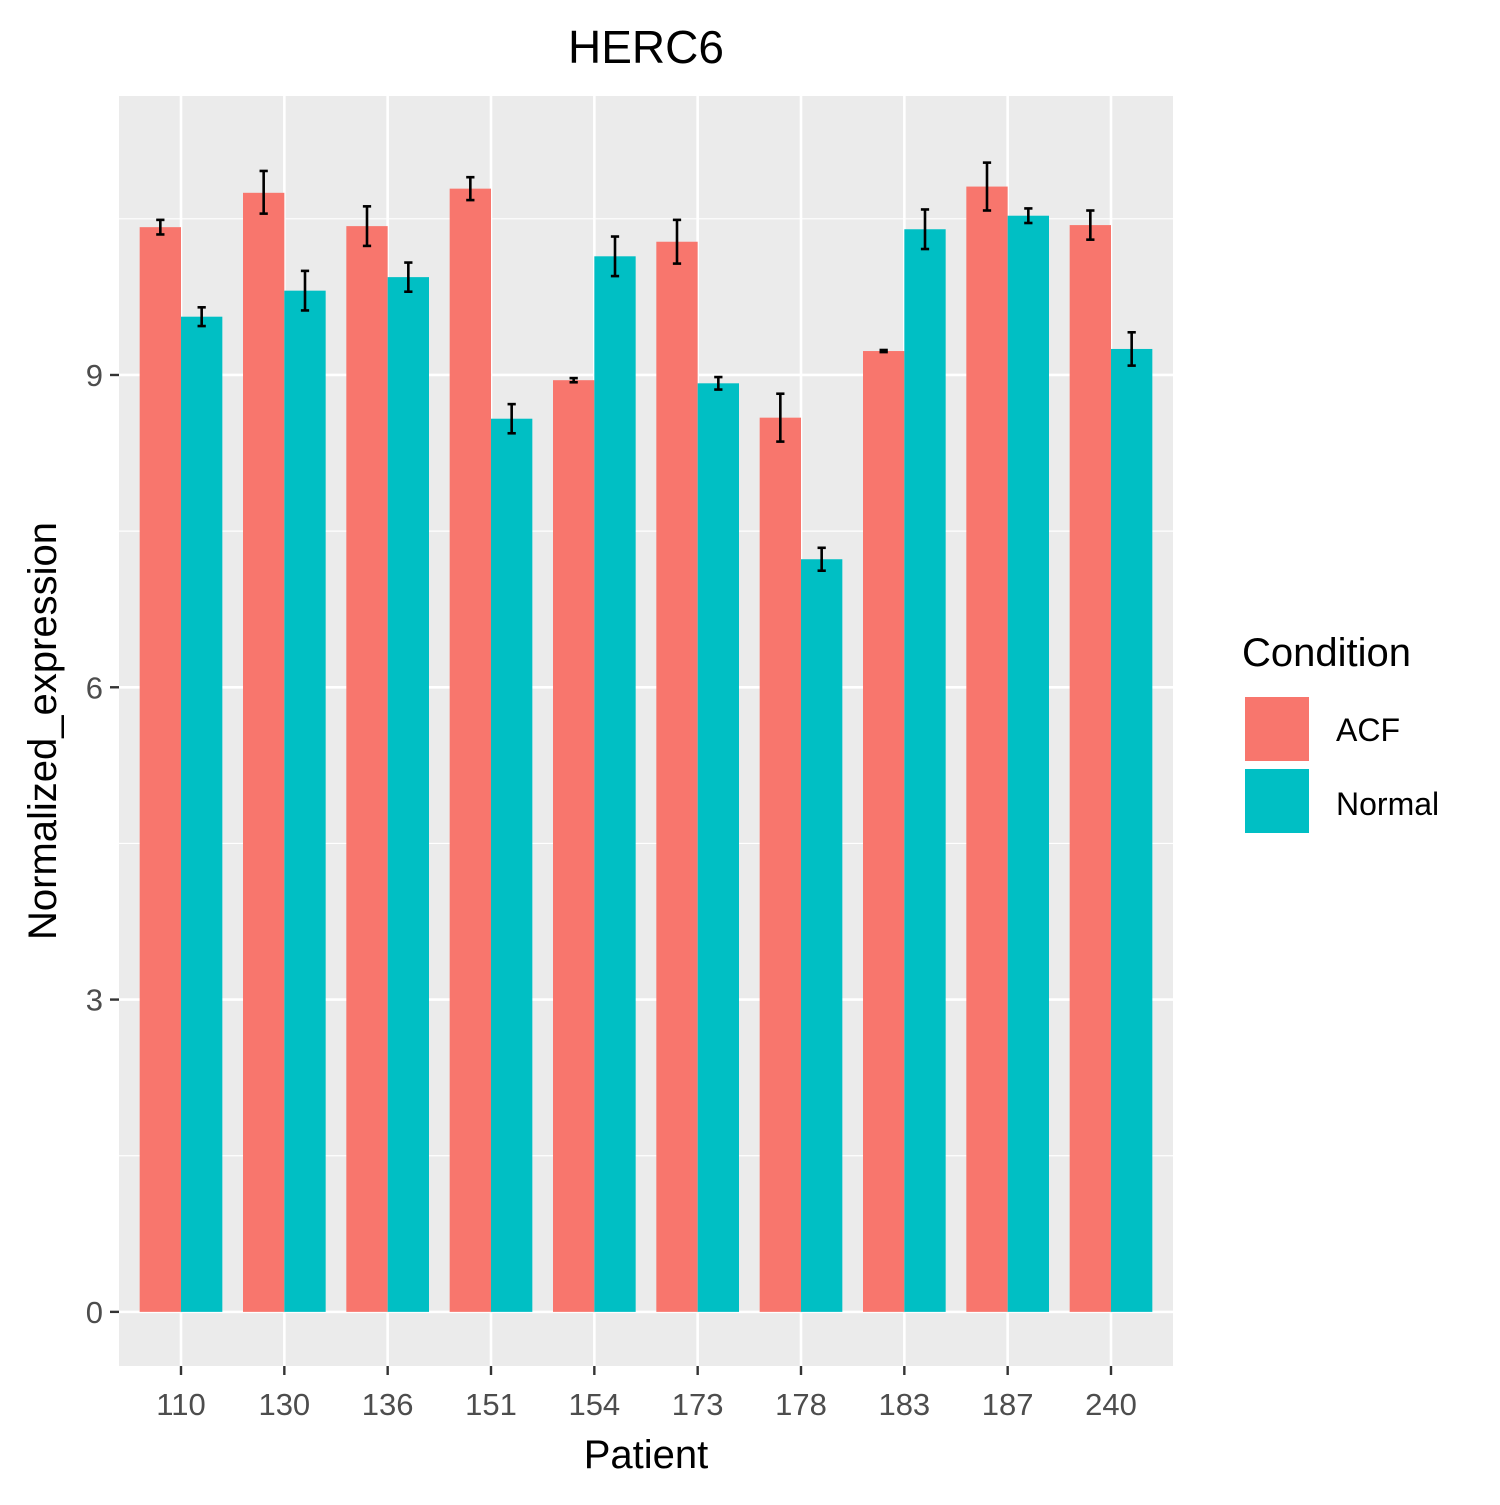 This screenshot has height=1505, width=1500. What do you see at coordinates (1277, 729) in the screenshot?
I see `legend-swatch-acf` at bounding box center [1277, 729].